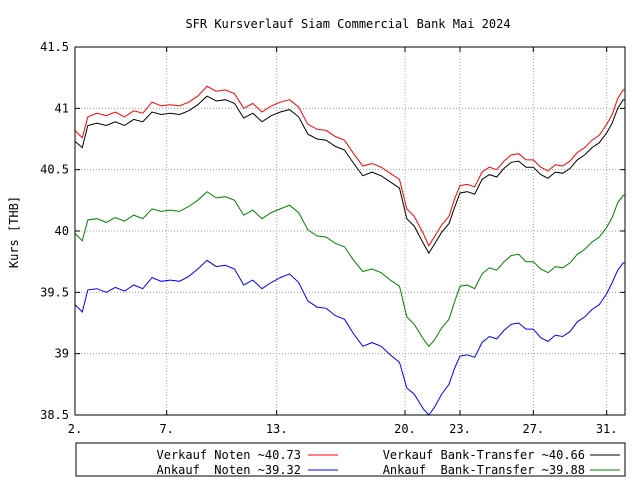 This screenshot has height=484, width=640. Describe the element at coordinates (533, 429) in the screenshot. I see `x-tick-label: 27.` at that location.